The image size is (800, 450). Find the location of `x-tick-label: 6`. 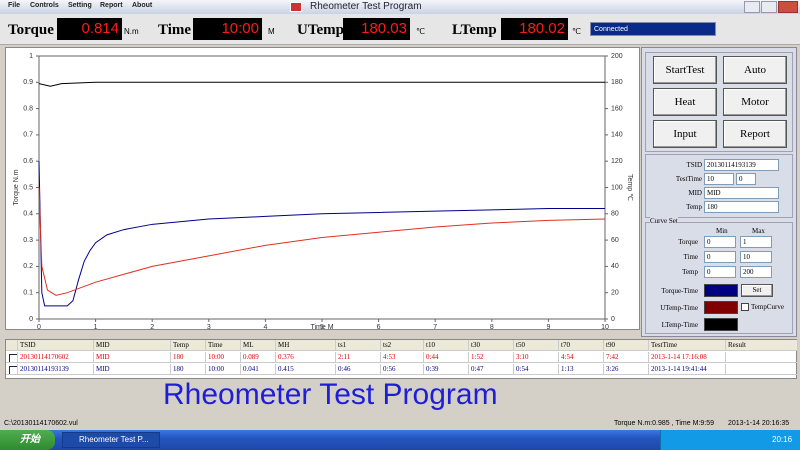

x-tick-label: 6 is located at coordinates (379, 326).